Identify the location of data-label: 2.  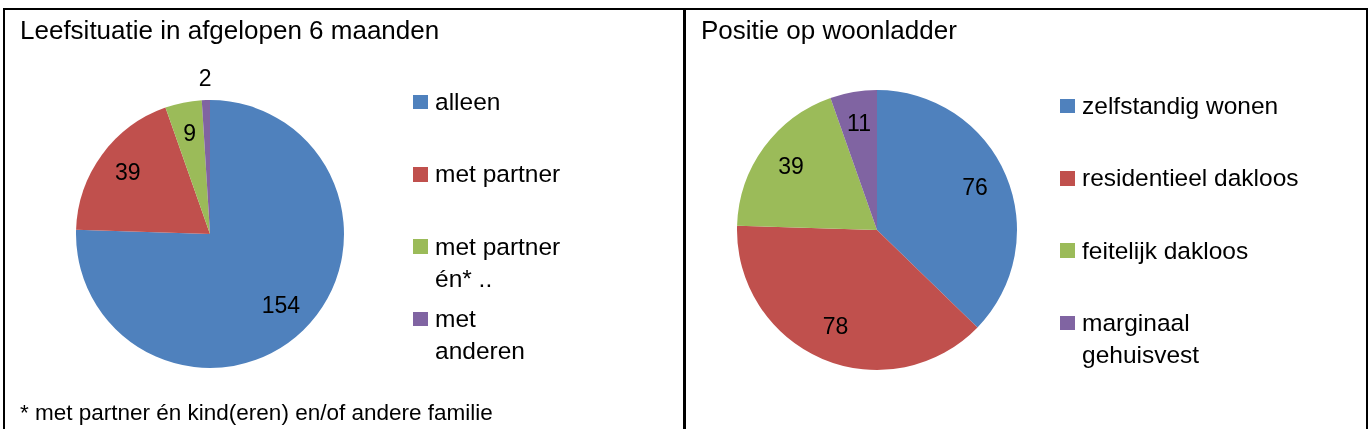
(205, 78).